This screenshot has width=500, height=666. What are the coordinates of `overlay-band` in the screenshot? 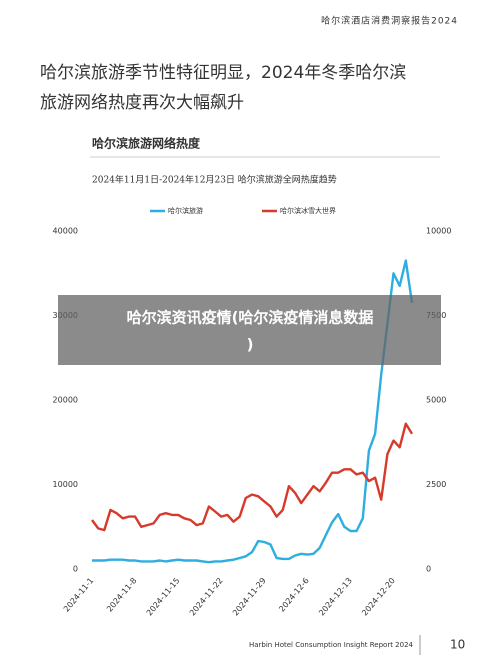 It's located at (249, 330).